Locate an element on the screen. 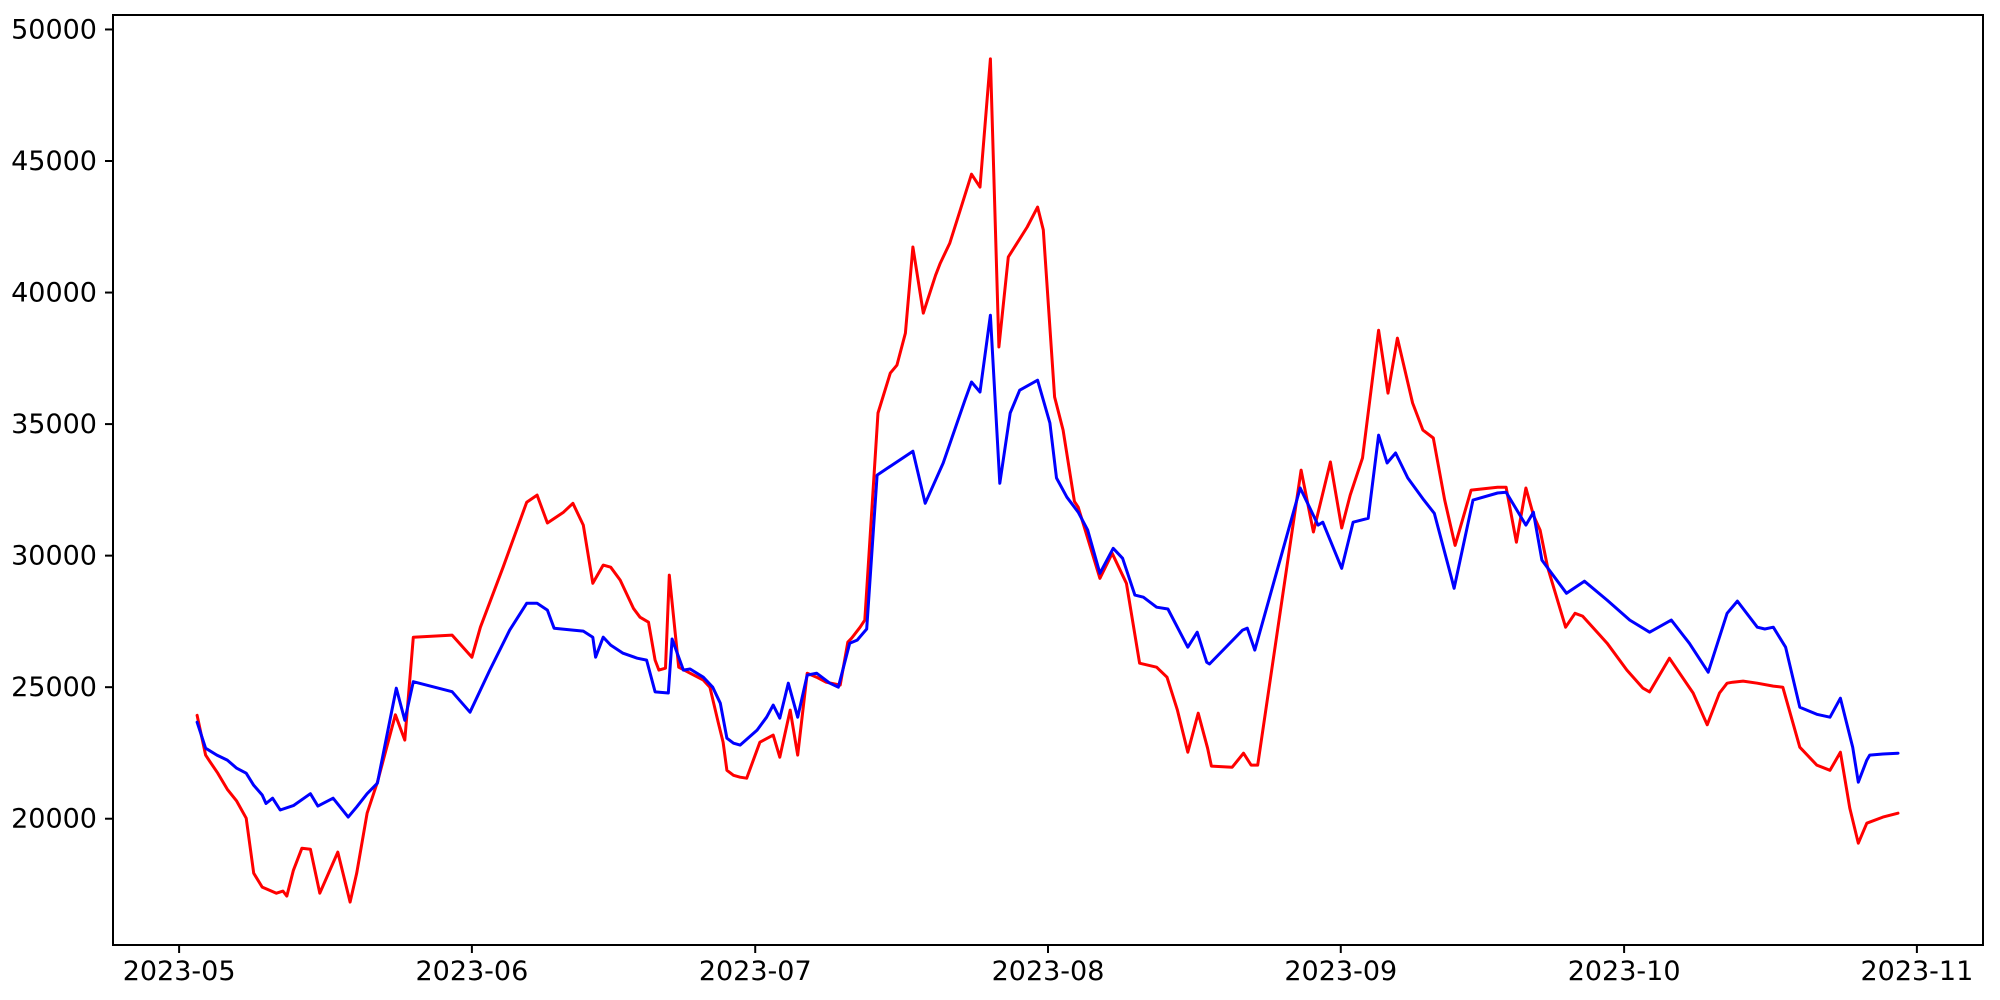 The height and width of the screenshot is (1000, 2000). x-tick-label: 2023-08 is located at coordinates (1048, 971).